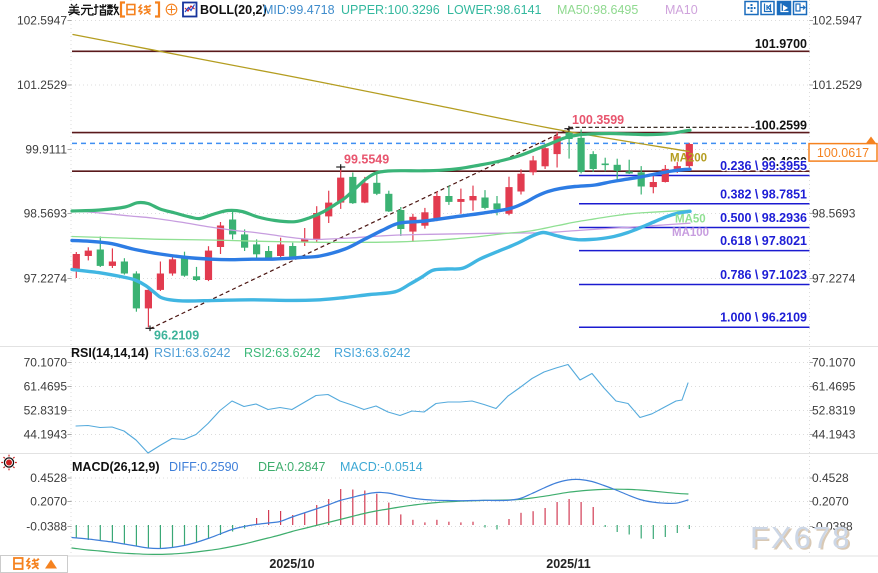 Image resolution: width=878 pixels, height=573 pixels. Describe the element at coordinates (291, 467) in the screenshot. I see `svg-text: DEA:0.2847` at that location.